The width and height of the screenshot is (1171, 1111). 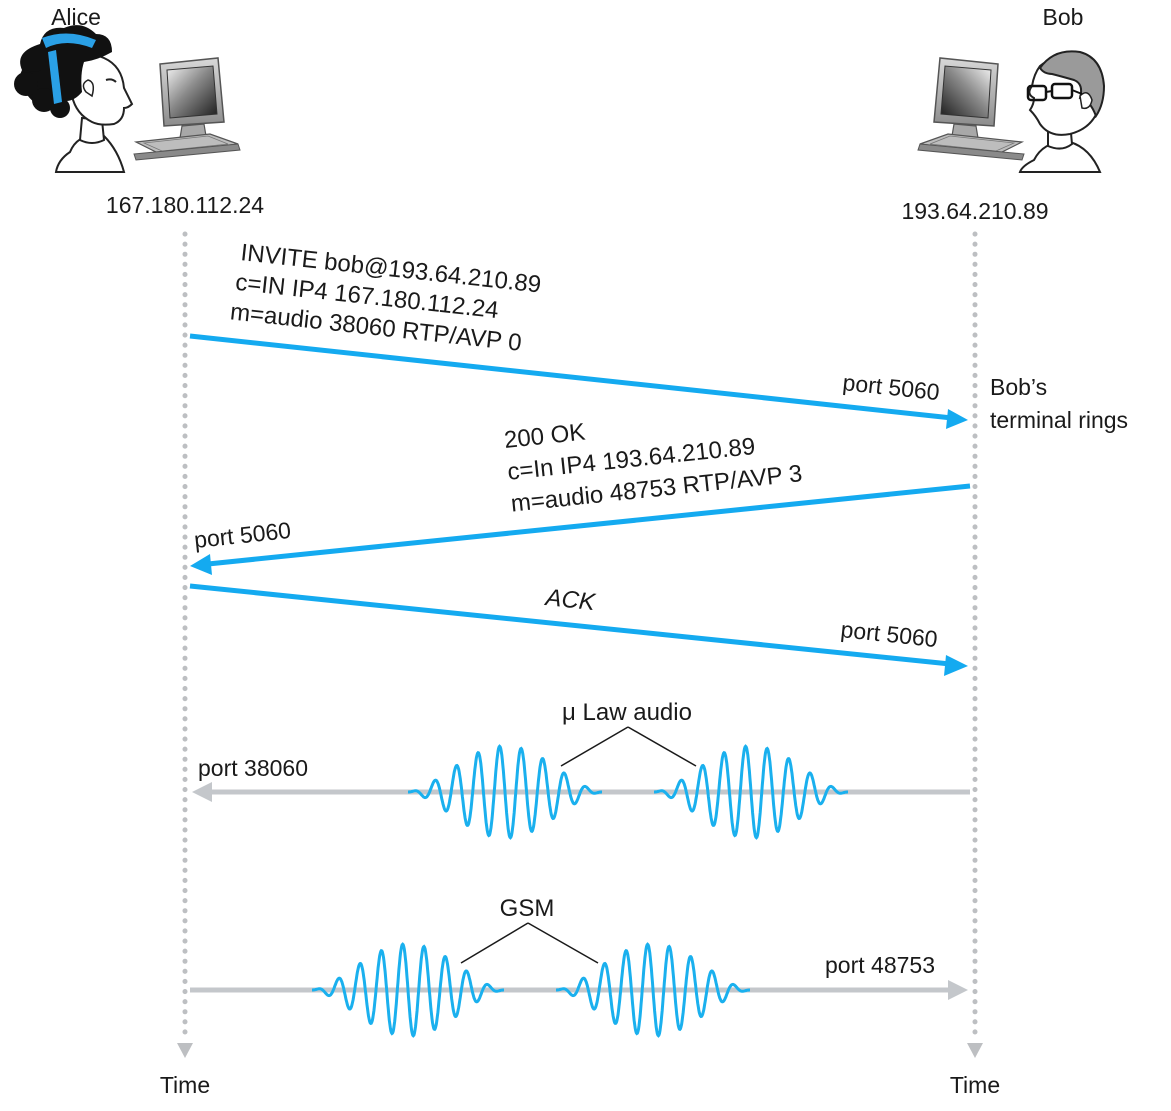 What do you see at coordinates (569, 600) in the screenshot?
I see `ack-label: ACK` at bounding box center [569, 600].